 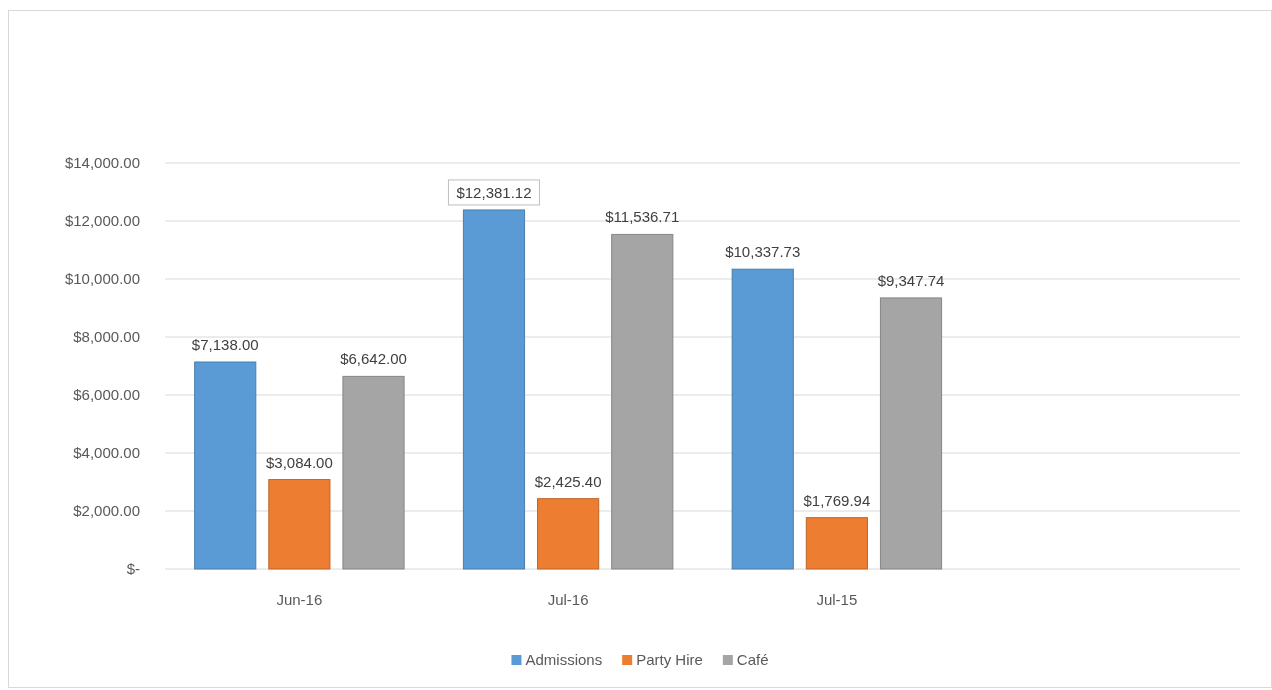 I want to click on data-label: $12,381.12, so click(x=494, y=192).